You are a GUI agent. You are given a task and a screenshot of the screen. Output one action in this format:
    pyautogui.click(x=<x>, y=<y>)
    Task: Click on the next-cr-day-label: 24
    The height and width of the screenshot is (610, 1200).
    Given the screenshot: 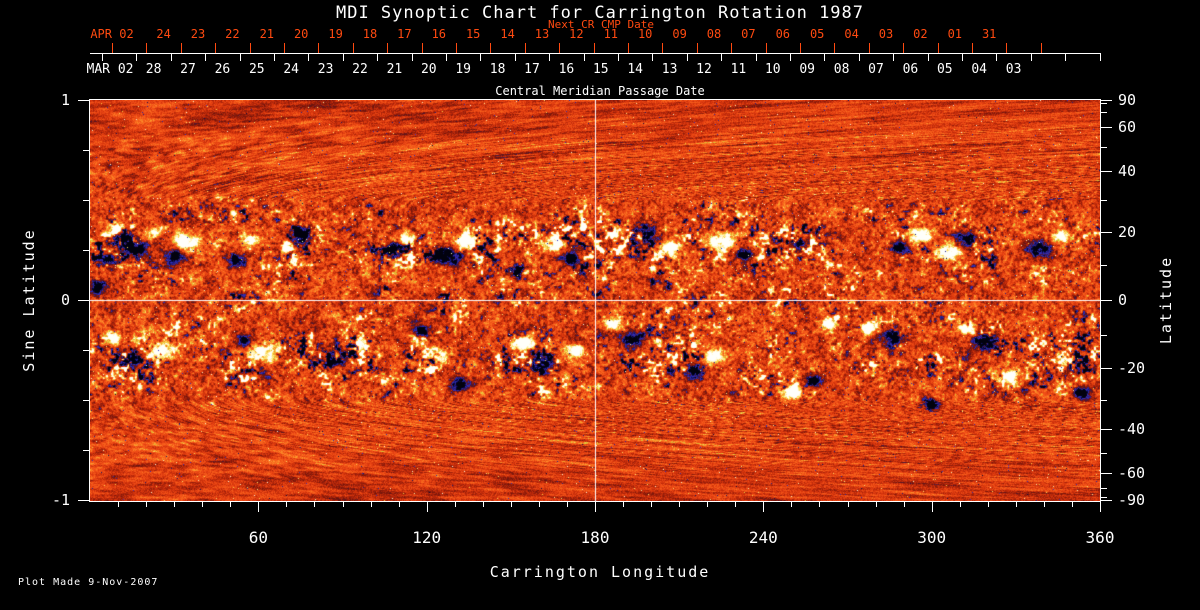 What is the action you would take?
    pyautogui.click(x=163, y=34)
    